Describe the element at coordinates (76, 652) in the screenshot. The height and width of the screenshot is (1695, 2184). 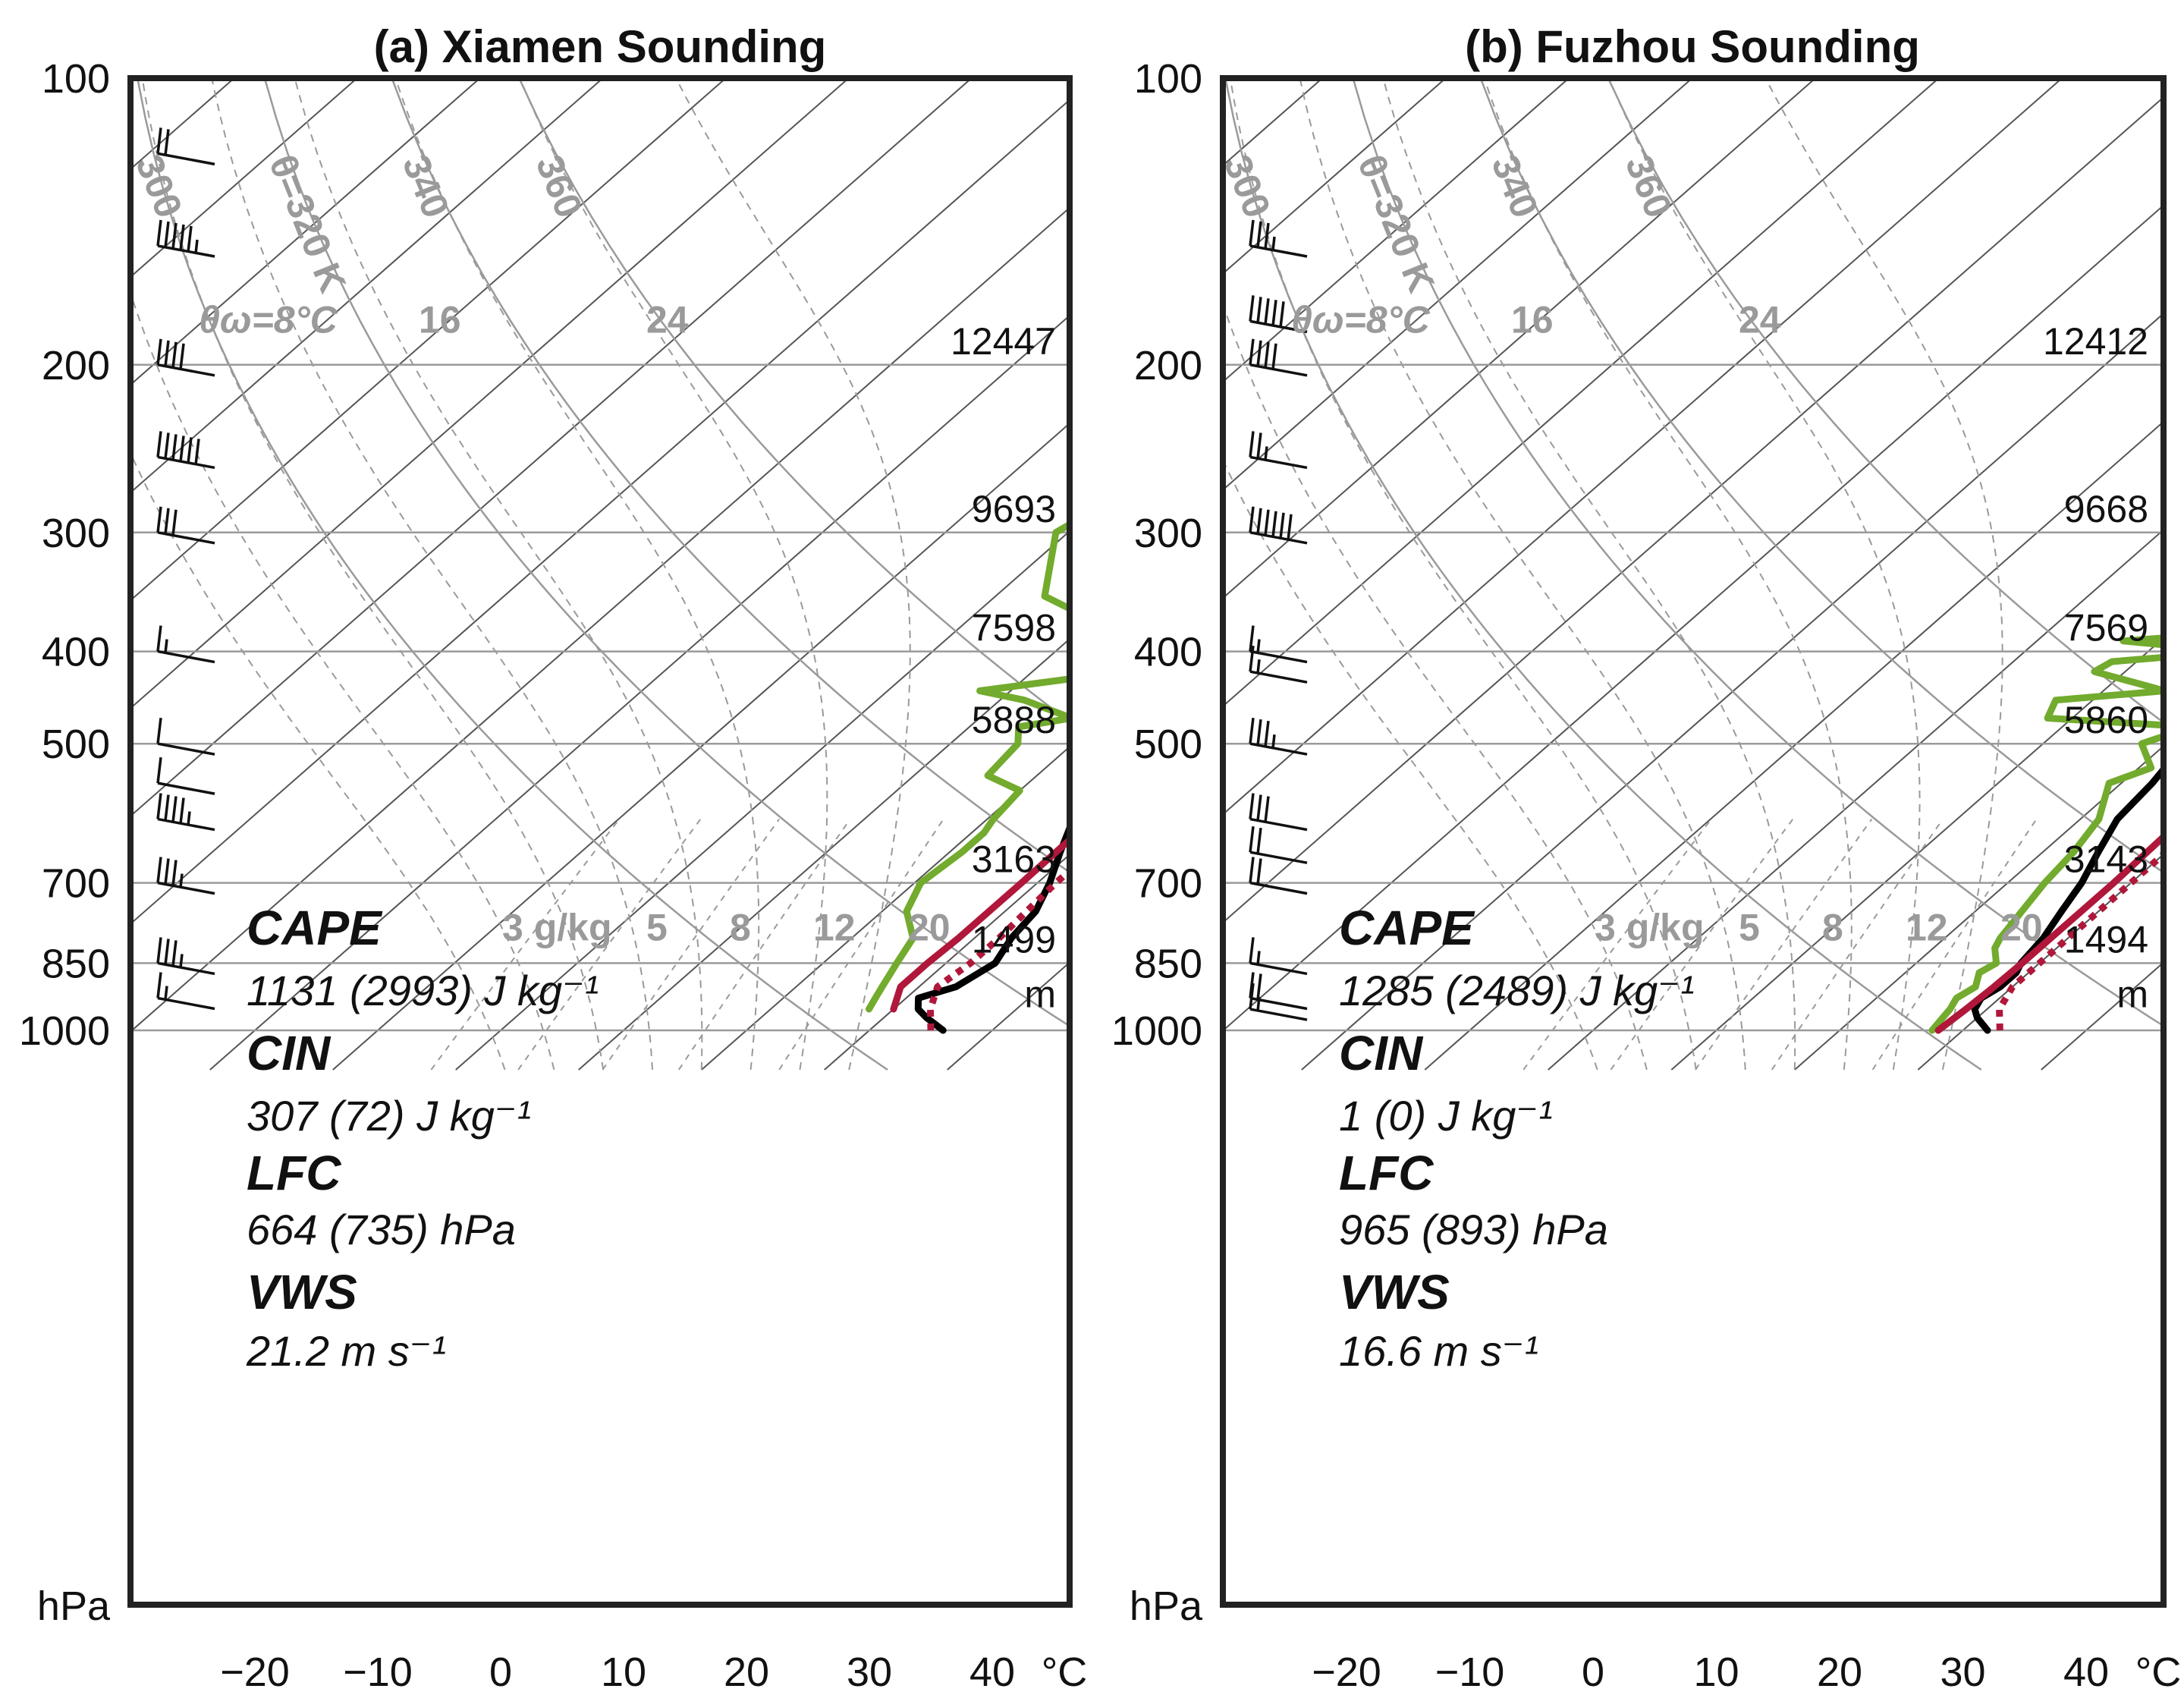
I see `y-tick-label: 400` at that location.